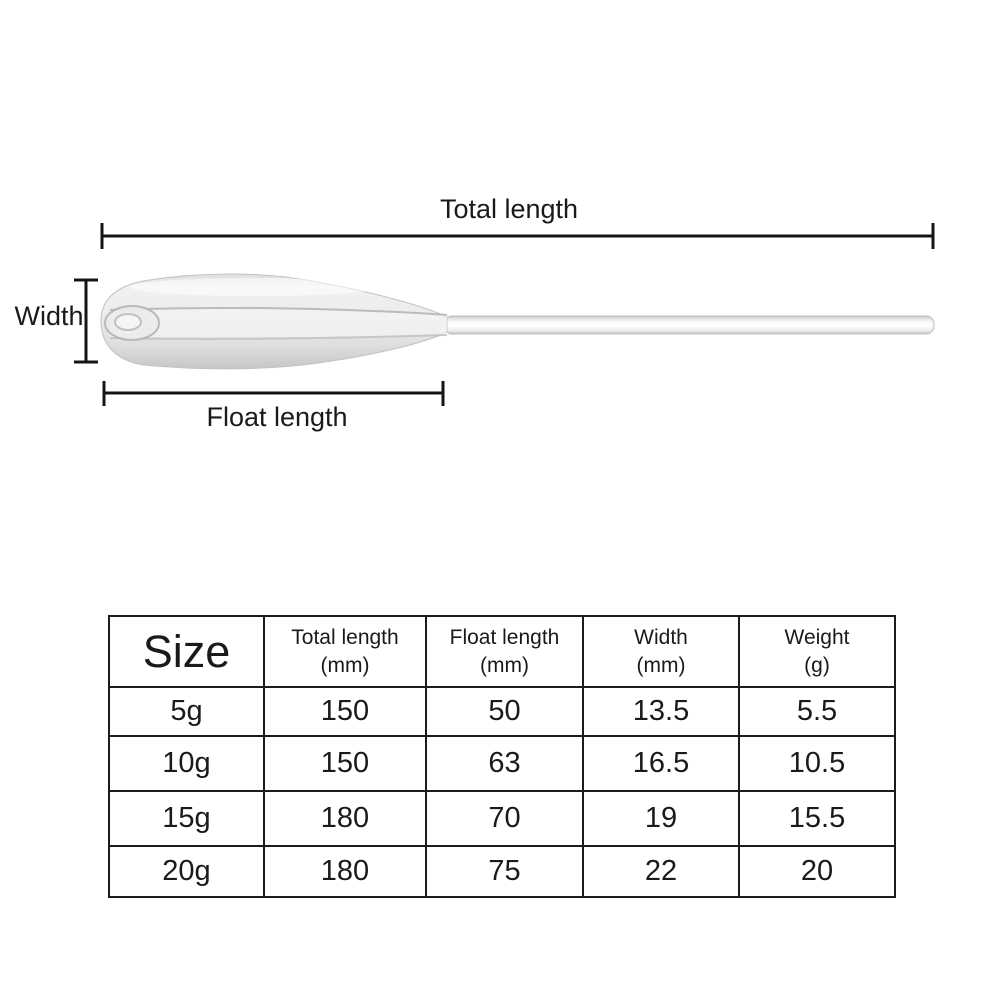 This screenshot has width=1000, height=1000. Describe the element at coordinates (817, 638) in the screenshot. I see `header-weight-line1: Weight` at that location.